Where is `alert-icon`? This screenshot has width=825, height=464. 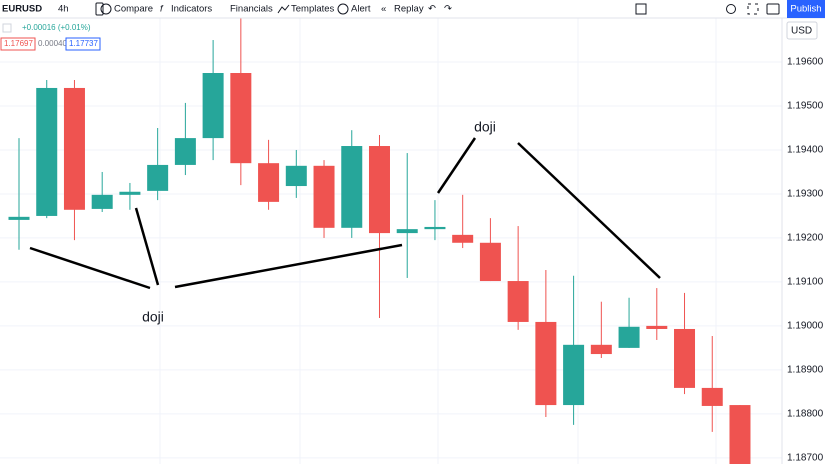
alert-icon is located at coordinates (343, 9).